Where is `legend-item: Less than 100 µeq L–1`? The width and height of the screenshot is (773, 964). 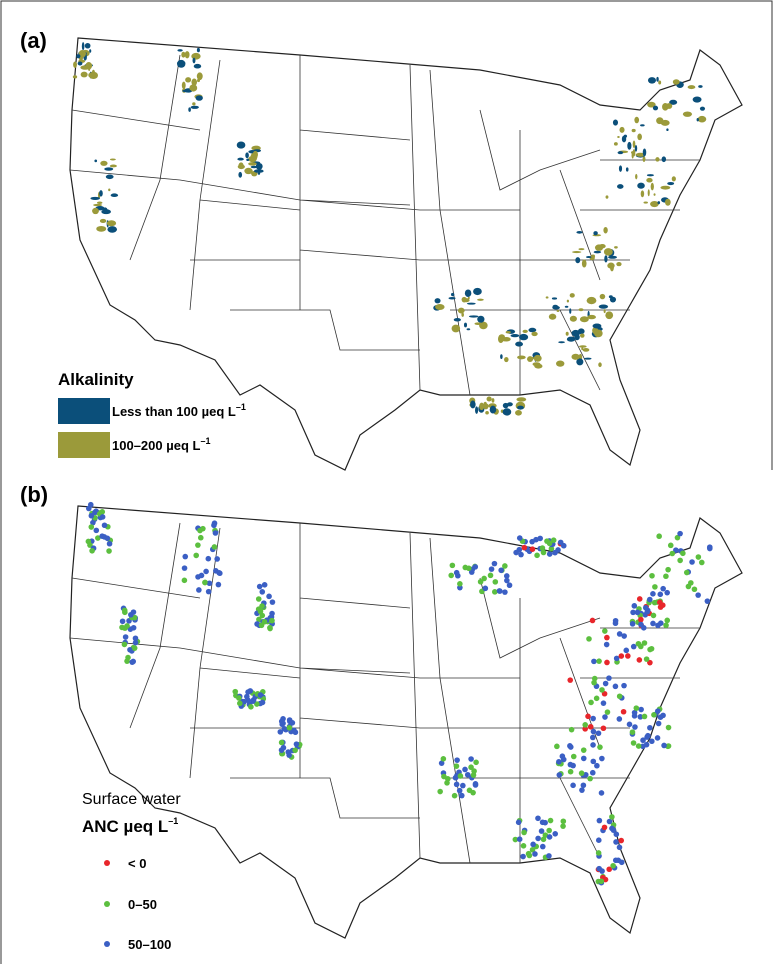 legend-item: Less than 100 µeq L–1 is located at coordinates (179, 410).